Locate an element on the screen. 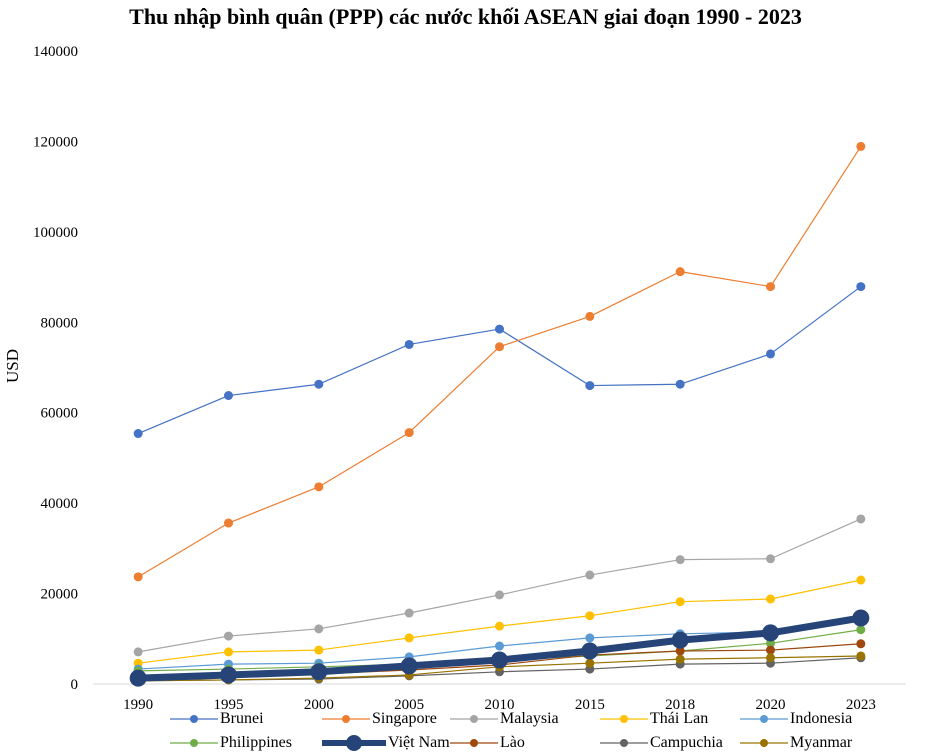 This screenshot has height=756, width=931. x-axis-ticks: 1990 1995 2000 2005 2010 2015 2018 2020 2023 is located at coordinates (499, 705).